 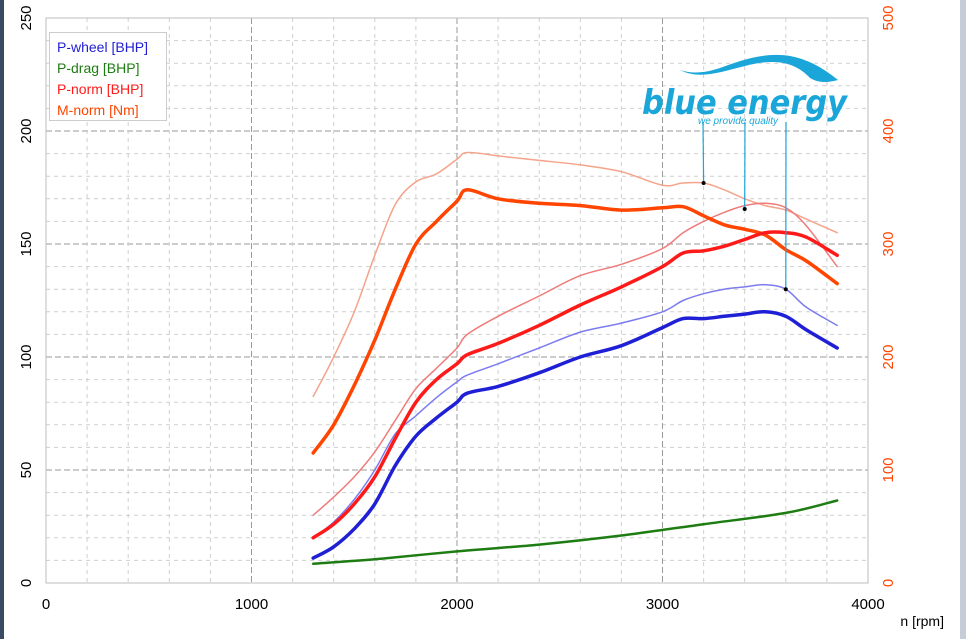 What do you see at coordinates (46, 604) in the screenshot?
I see `x-tick-label: 0` at bounding box center [46, 604].